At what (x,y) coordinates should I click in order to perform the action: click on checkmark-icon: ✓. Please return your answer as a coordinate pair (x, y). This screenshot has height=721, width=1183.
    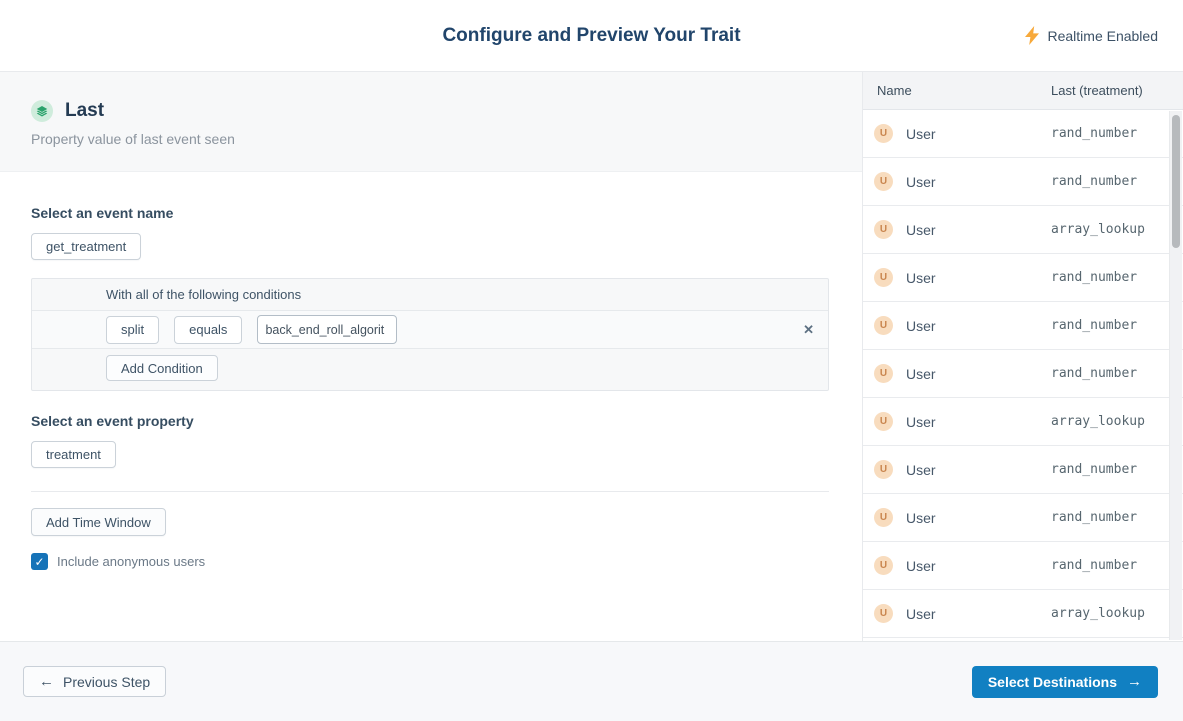
    Looking at the image, I should click on (39, 561).